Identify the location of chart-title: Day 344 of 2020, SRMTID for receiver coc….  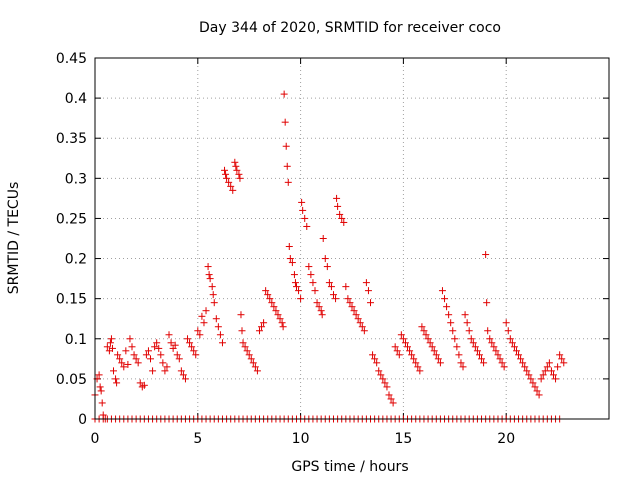
(350, 28).